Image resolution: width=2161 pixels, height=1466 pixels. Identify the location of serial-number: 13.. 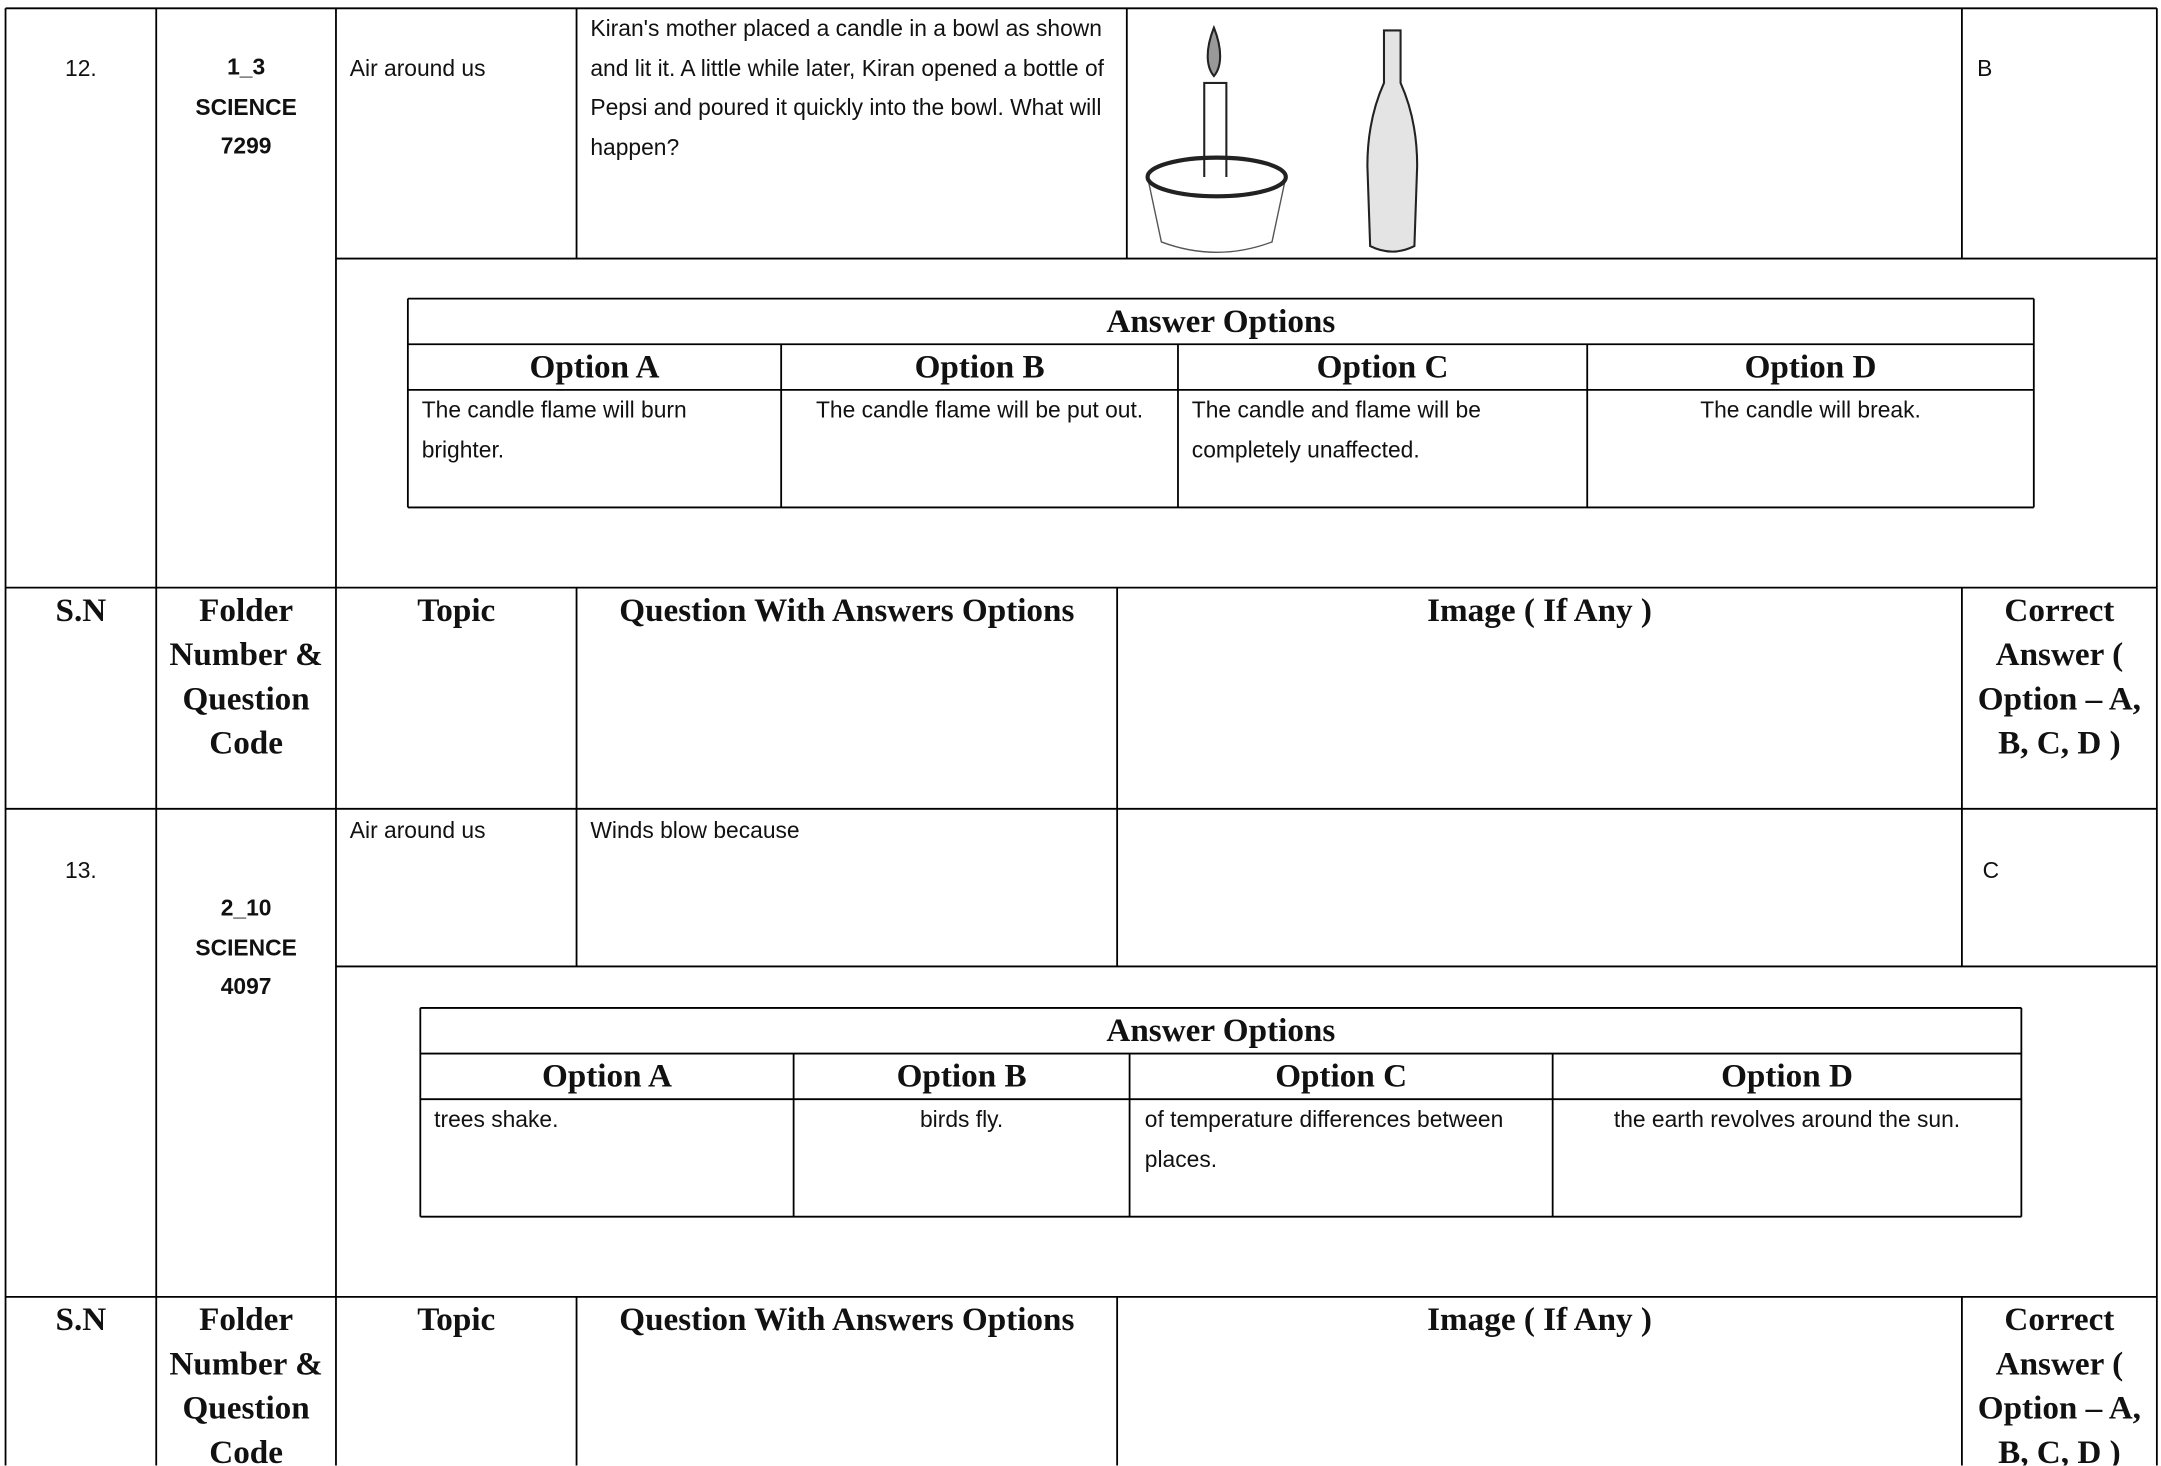
(81, 871).